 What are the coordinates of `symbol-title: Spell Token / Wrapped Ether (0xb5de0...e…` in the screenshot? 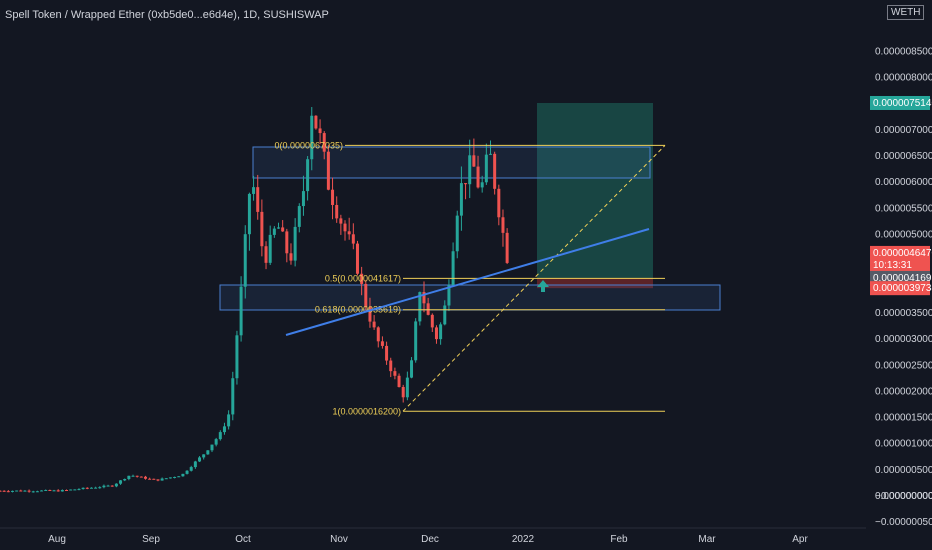 It's located at (167, 15).